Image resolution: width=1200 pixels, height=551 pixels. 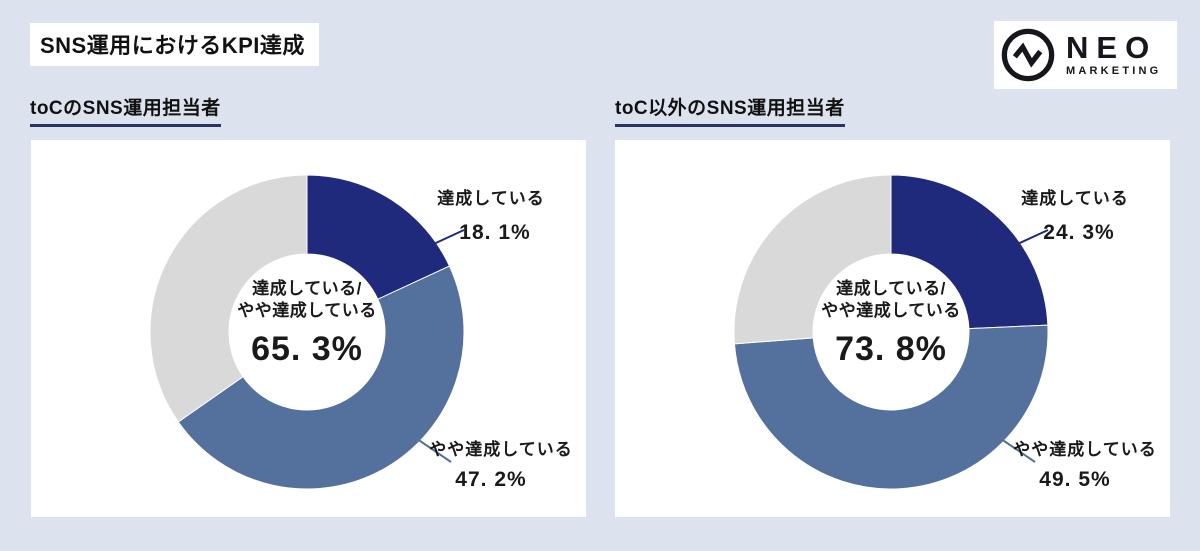 I want to click on chart-title-toc: toCのSNS運用担当者, so click(x=125, y=110).